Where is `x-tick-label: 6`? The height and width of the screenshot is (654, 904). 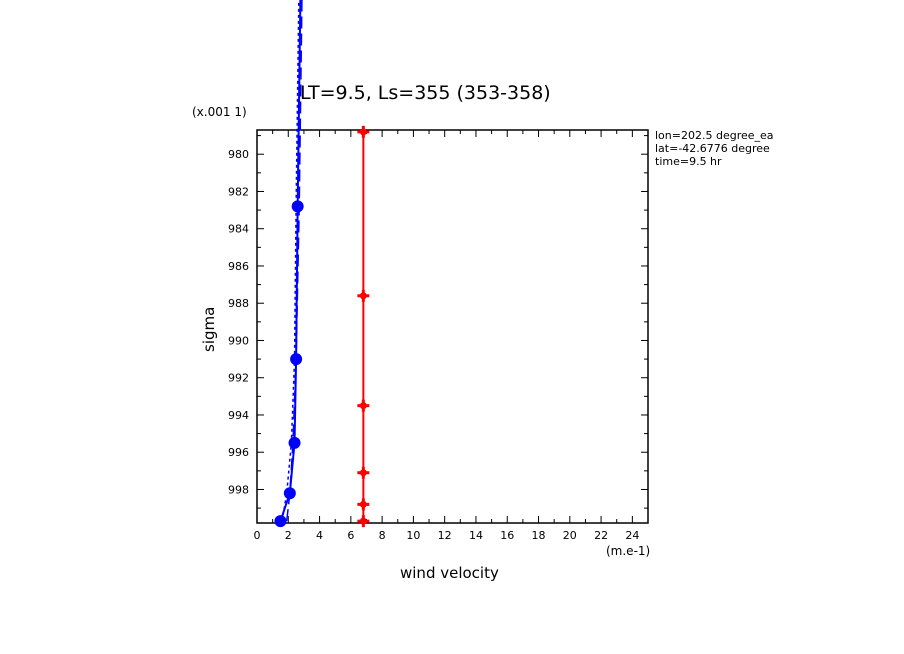 x-tick-label: 6 is located at coordinates (350, 535).